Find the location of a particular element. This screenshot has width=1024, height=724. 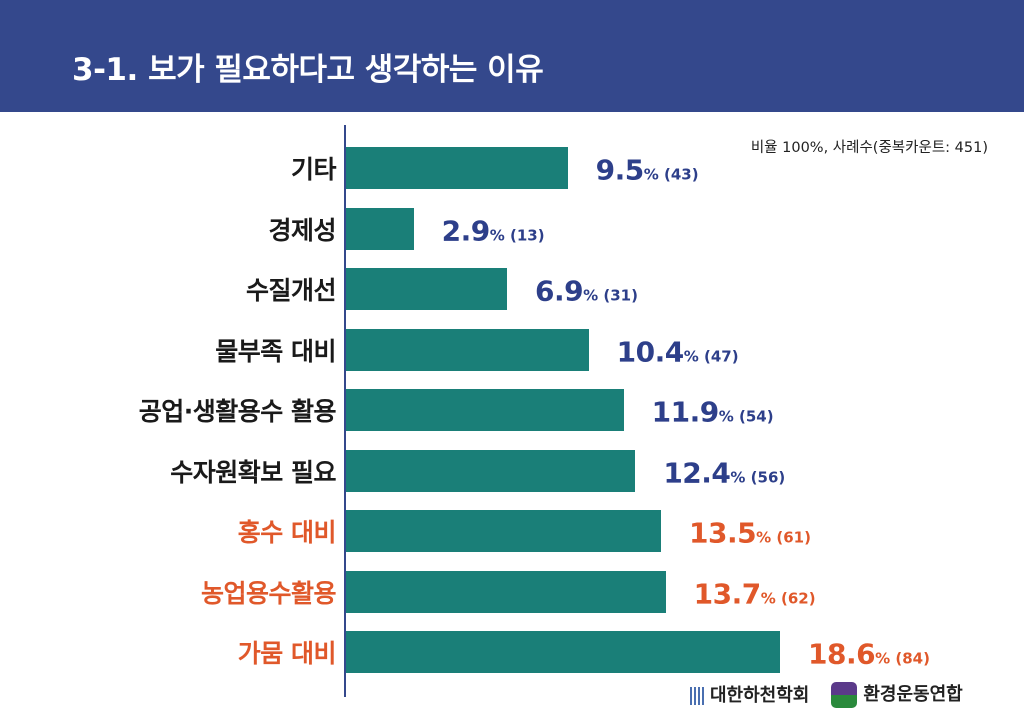

logos: 대한하천학회 환경운동연합 is located at coordinates (826, 694).